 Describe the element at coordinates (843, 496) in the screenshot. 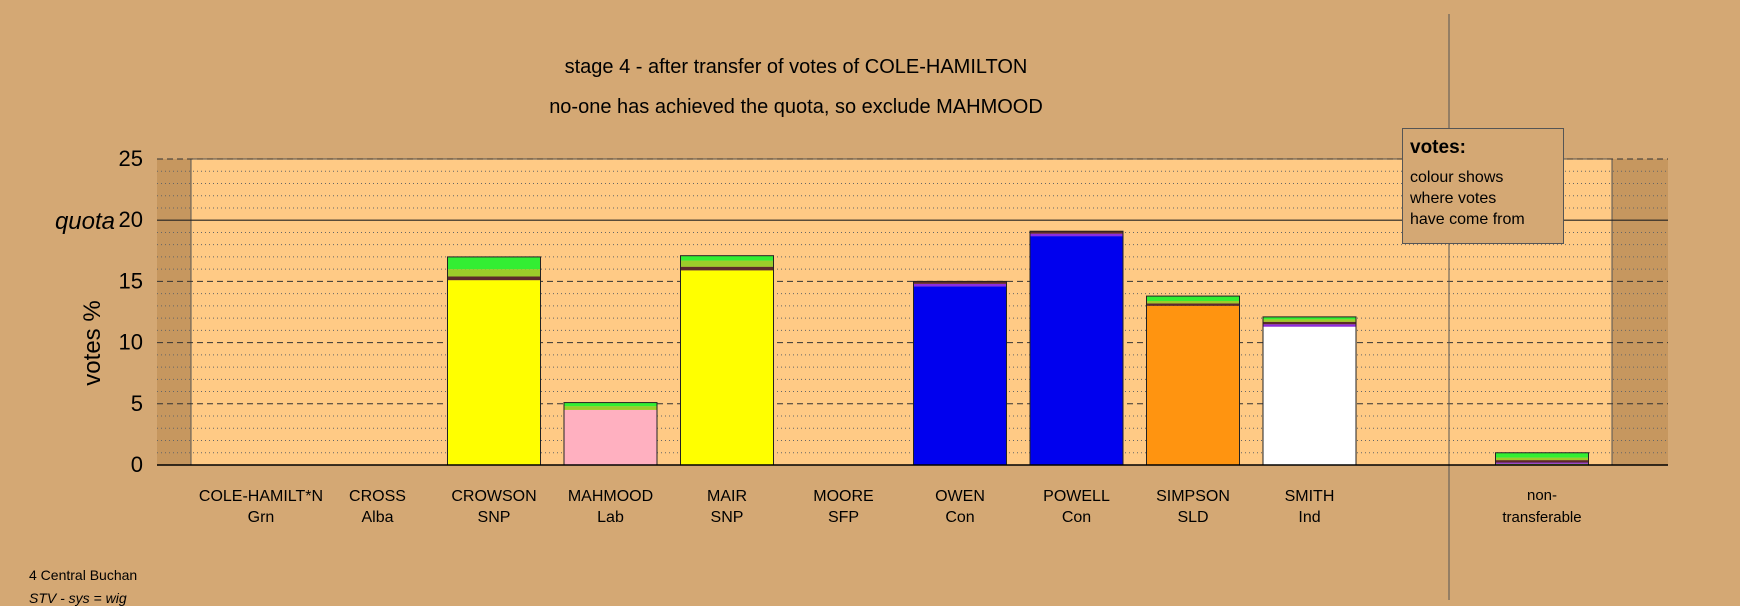

I see `candidate-name-label: MOORE` at that location.